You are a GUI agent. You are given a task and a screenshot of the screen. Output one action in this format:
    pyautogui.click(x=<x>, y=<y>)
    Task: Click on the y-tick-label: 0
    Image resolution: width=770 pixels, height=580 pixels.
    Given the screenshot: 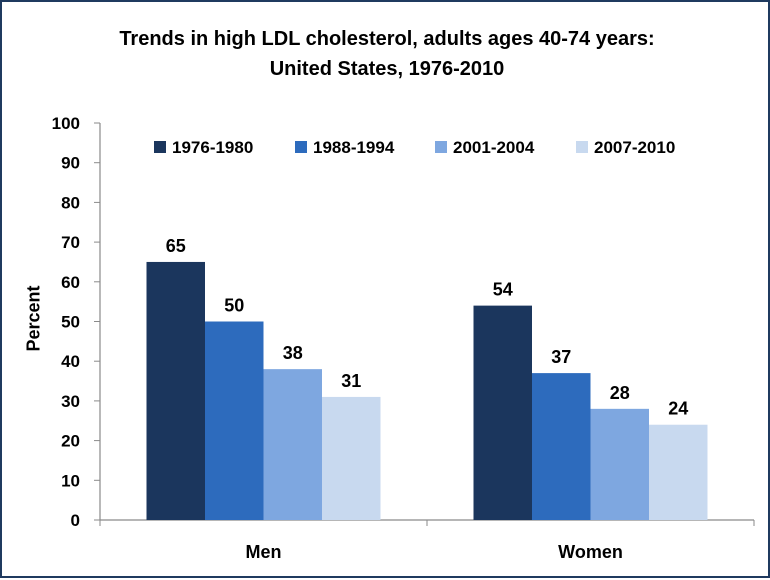 What is the action you would take?
    pyautogui.click(x=75, y=520)
    